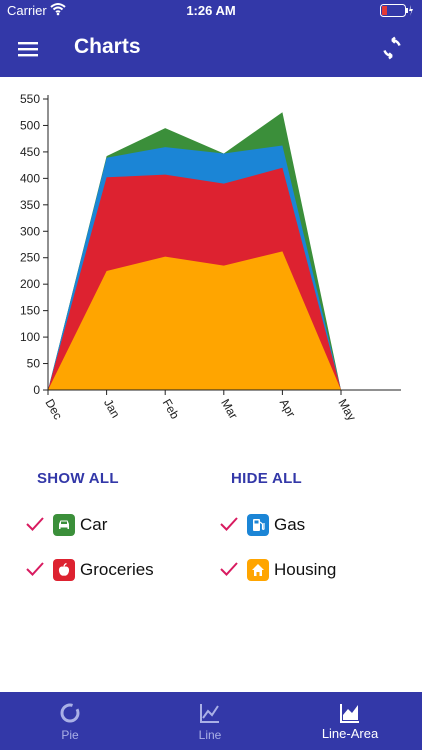 This screenshot has height=750, width=422. I want to click on x-tick-label: Apr, so click(287, 408).